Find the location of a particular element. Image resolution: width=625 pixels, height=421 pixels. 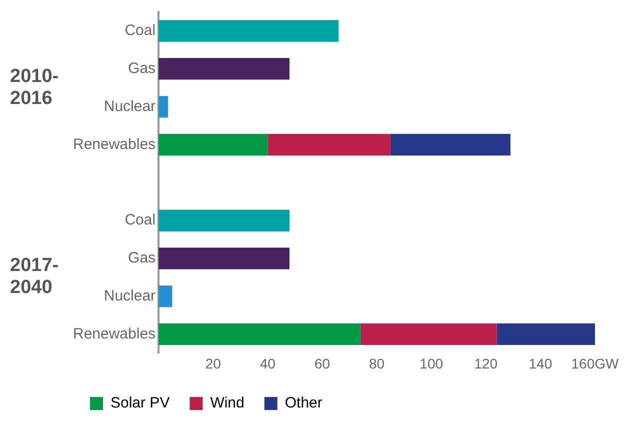

x-tick-label: 140 is located at coordinates (540, 363).